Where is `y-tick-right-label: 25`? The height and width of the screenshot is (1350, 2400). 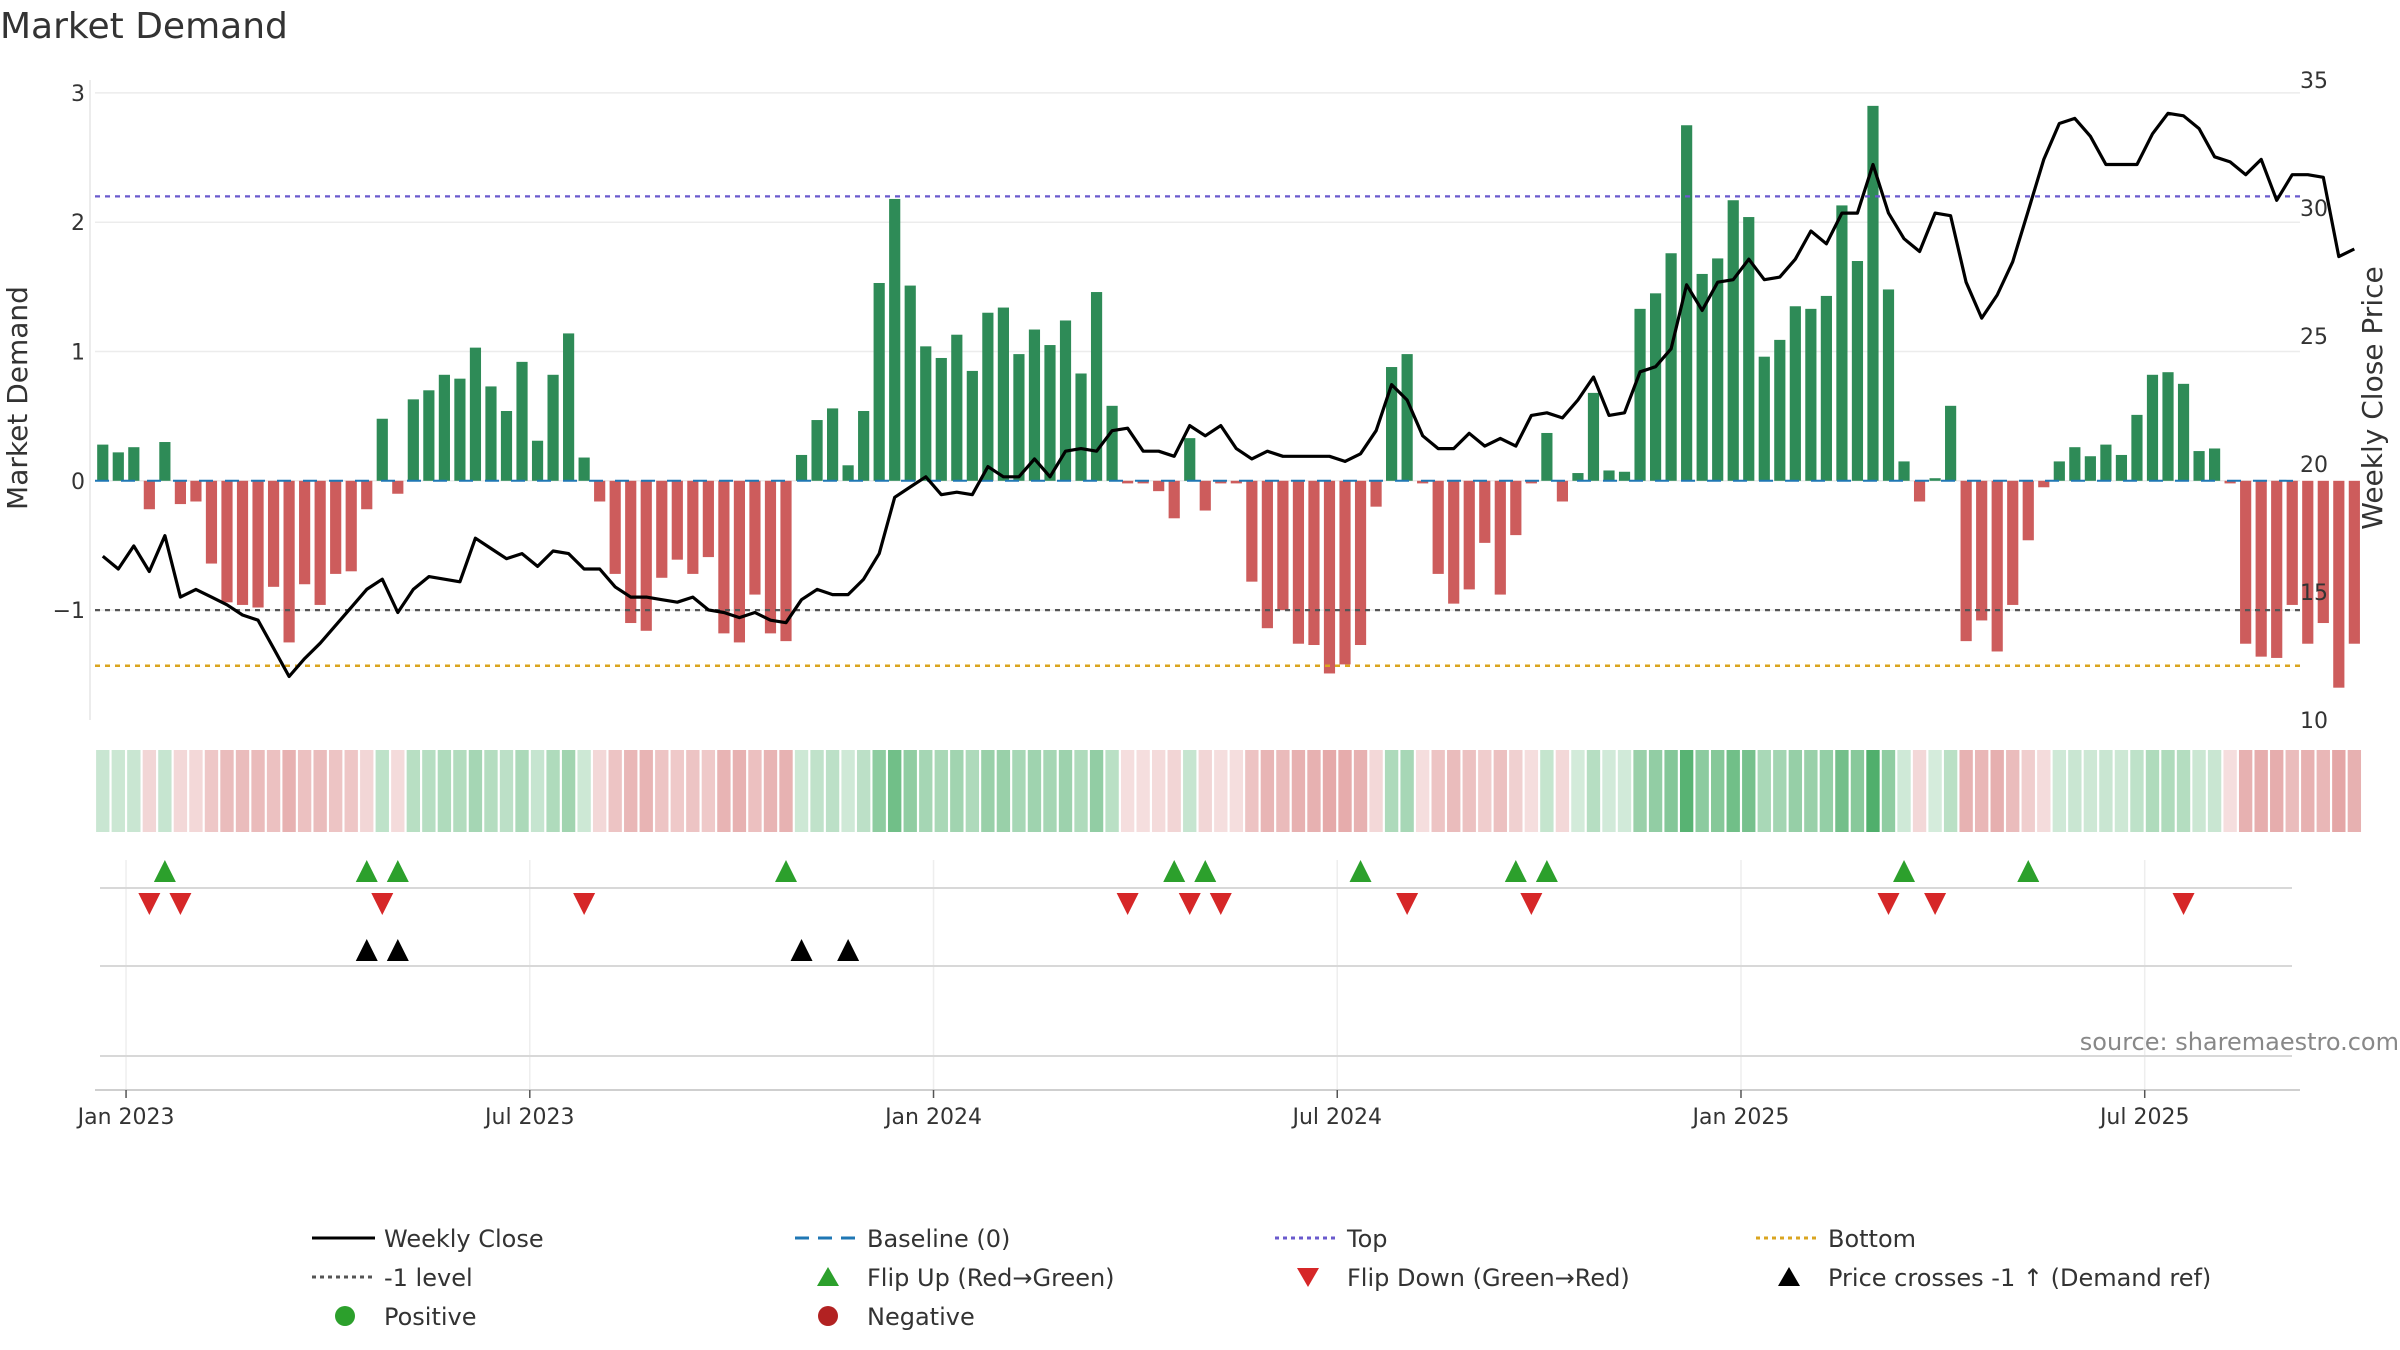
y-tick-right-label: 25 is located at coordinates (2314, 337).